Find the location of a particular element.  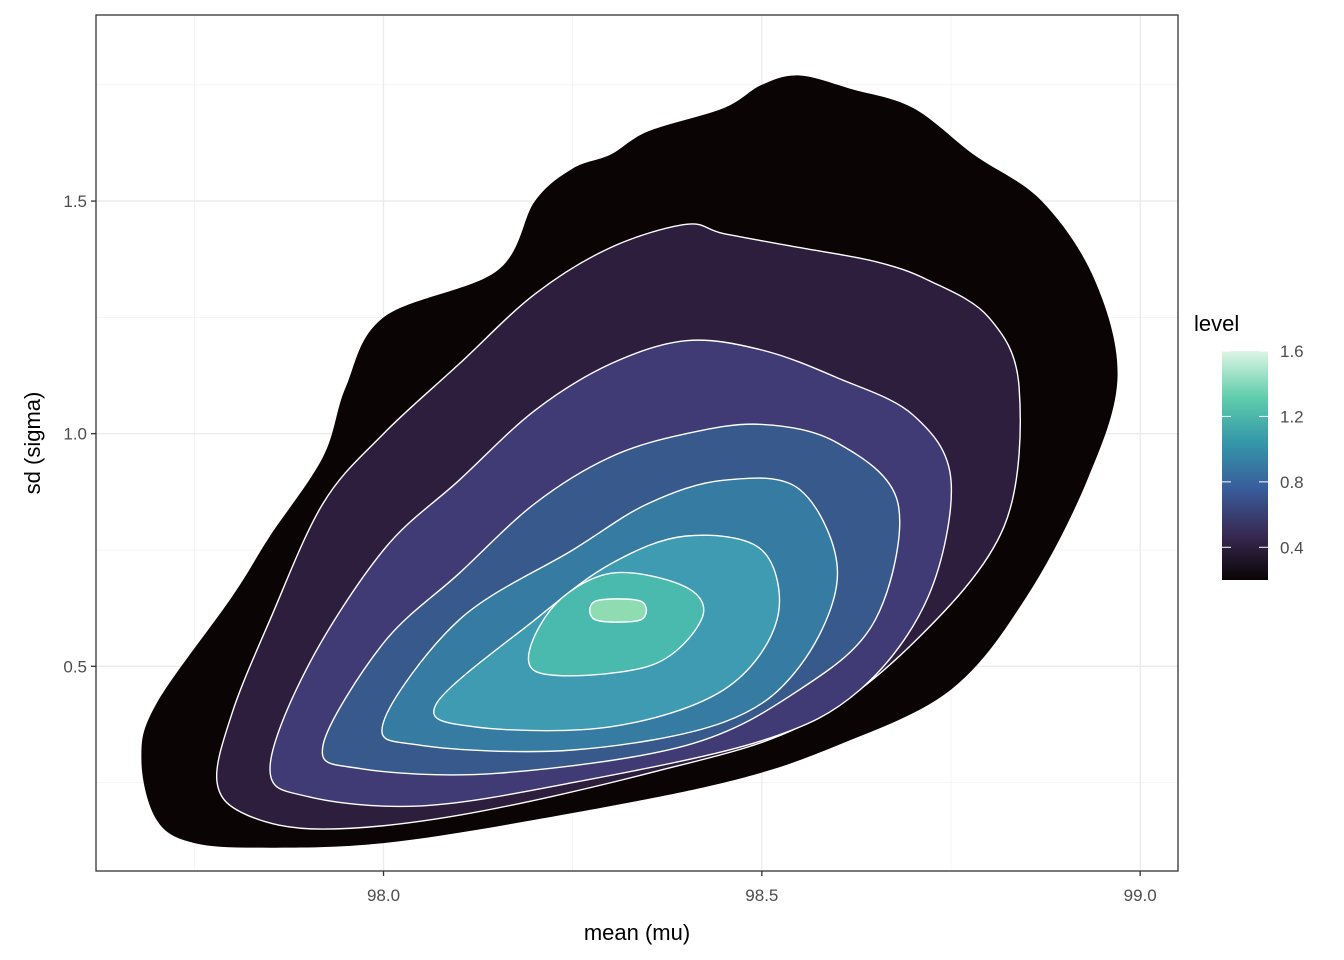

legend-ticks: 0.4 0.8 1.2 1.6 is located at coordinates (1263, 449).